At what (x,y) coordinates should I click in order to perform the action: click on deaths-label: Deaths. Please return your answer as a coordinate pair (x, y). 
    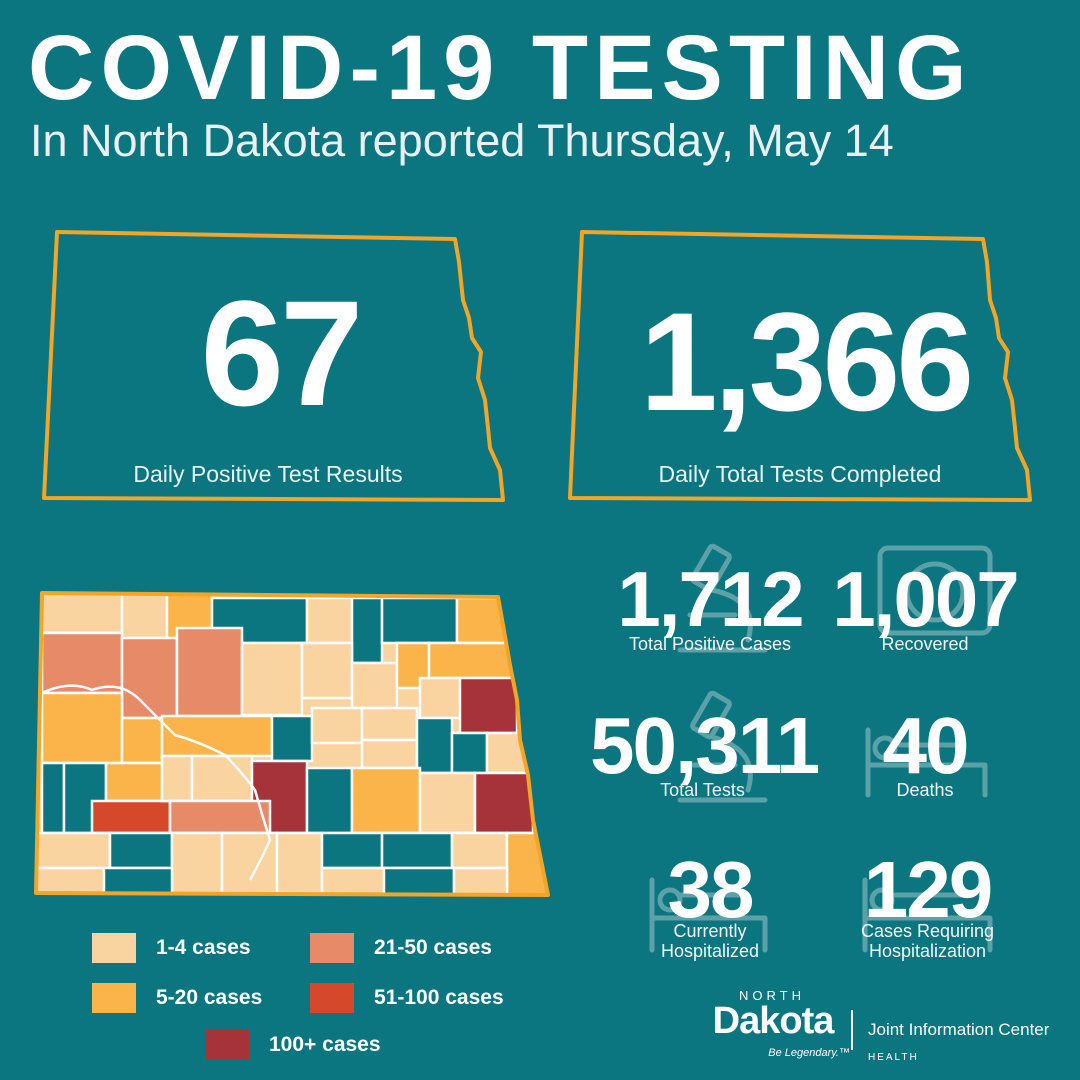
    Looking at the image, I should click on (925, 790).